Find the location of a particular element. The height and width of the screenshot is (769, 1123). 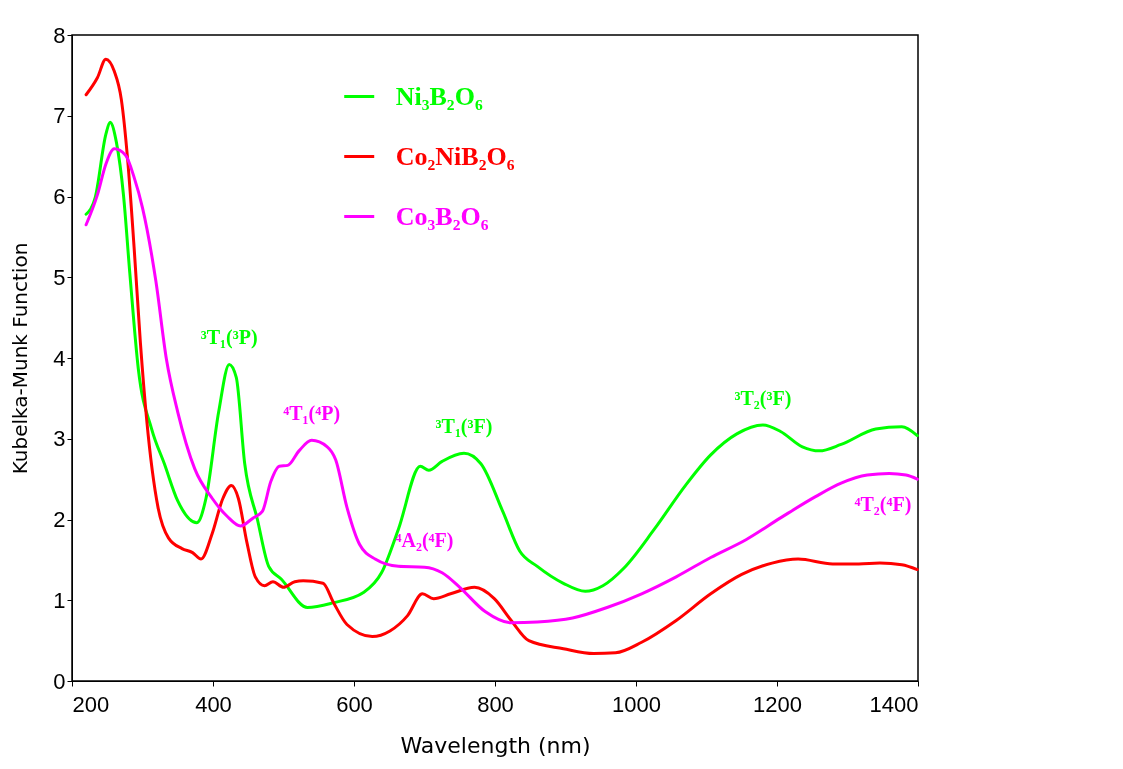

y-tick-label: 2 is located at coordinates (59, 519).